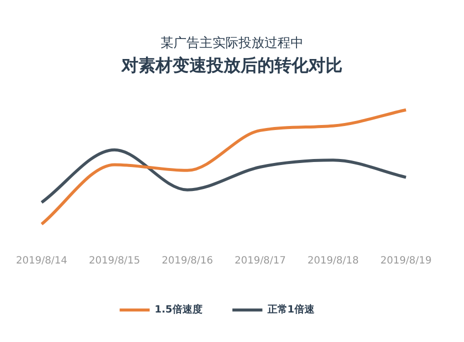  What do you see at coordinates (406, 261) in the screenshot?
I see `x-tick-label: 2019/8/19` at bounding box center [406, 261].